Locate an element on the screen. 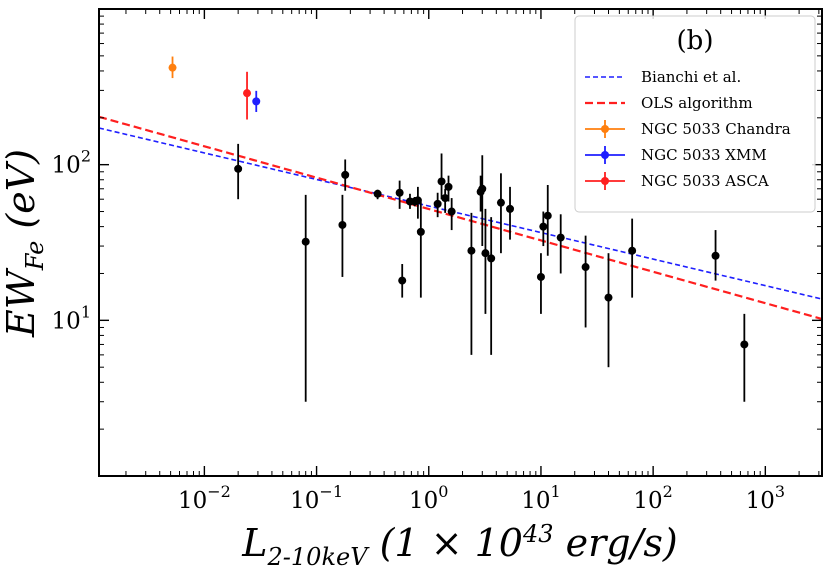 Image resolution: width=830 pixels, height=569 pixels. y-axis-title: EWFe (eV) is located at coordinates (24, 243).